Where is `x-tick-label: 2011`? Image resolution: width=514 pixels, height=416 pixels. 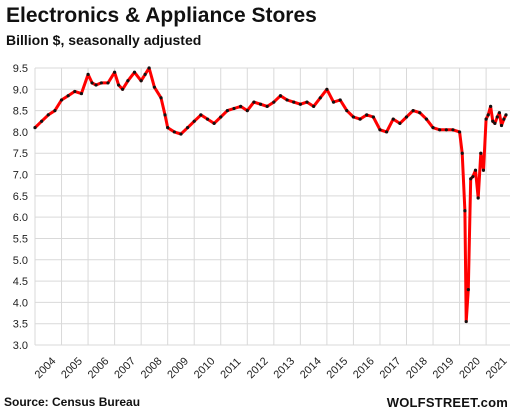 x-tick-label: 2011 is located at coordinates (230, 368).